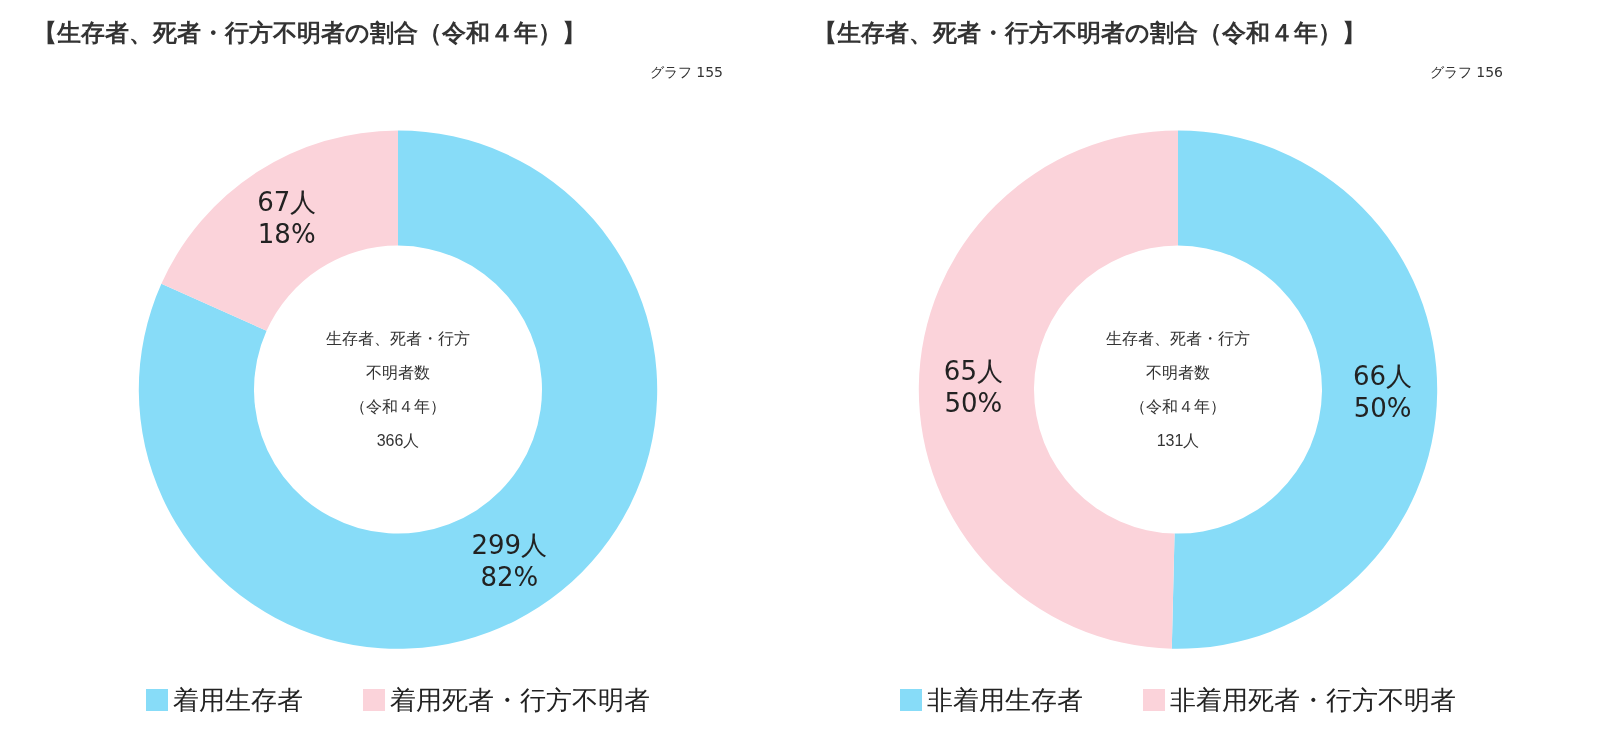 This screenshot has height=739, width=1600. What do you see at coordinates (287, 217) in the screenshot?
I see `data-label: 67人 18%` at bounding box center [287, 217].